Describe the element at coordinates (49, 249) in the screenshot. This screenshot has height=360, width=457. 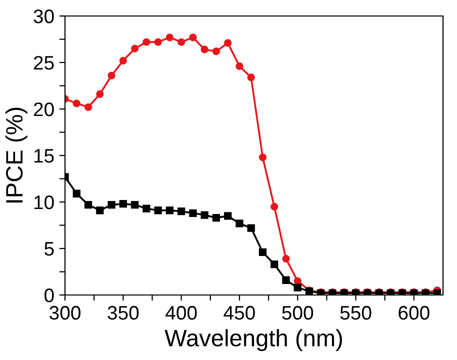
I see `y-tick-label: 5` at that location.